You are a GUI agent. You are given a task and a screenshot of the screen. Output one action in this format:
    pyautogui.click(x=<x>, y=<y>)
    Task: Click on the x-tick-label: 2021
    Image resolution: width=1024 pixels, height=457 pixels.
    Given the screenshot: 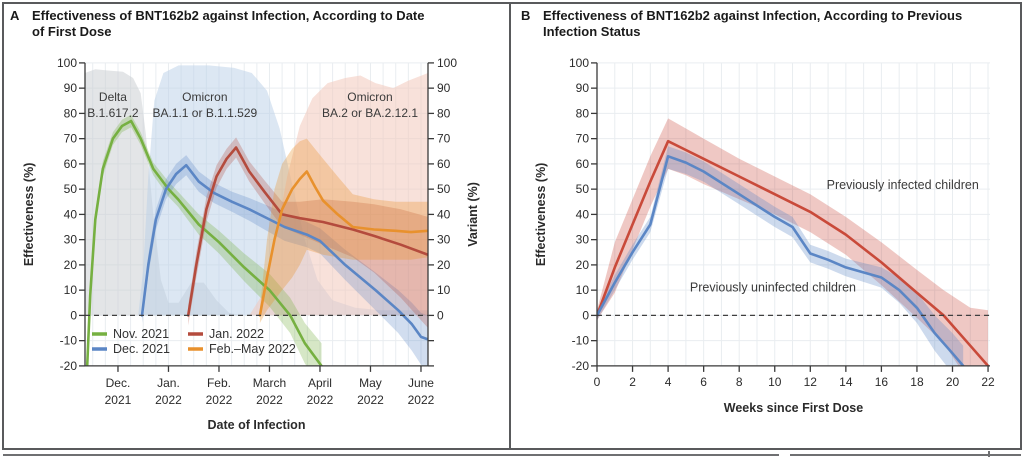 What is the action you would take?
    pyautogui.click(x=118, y=400)
    